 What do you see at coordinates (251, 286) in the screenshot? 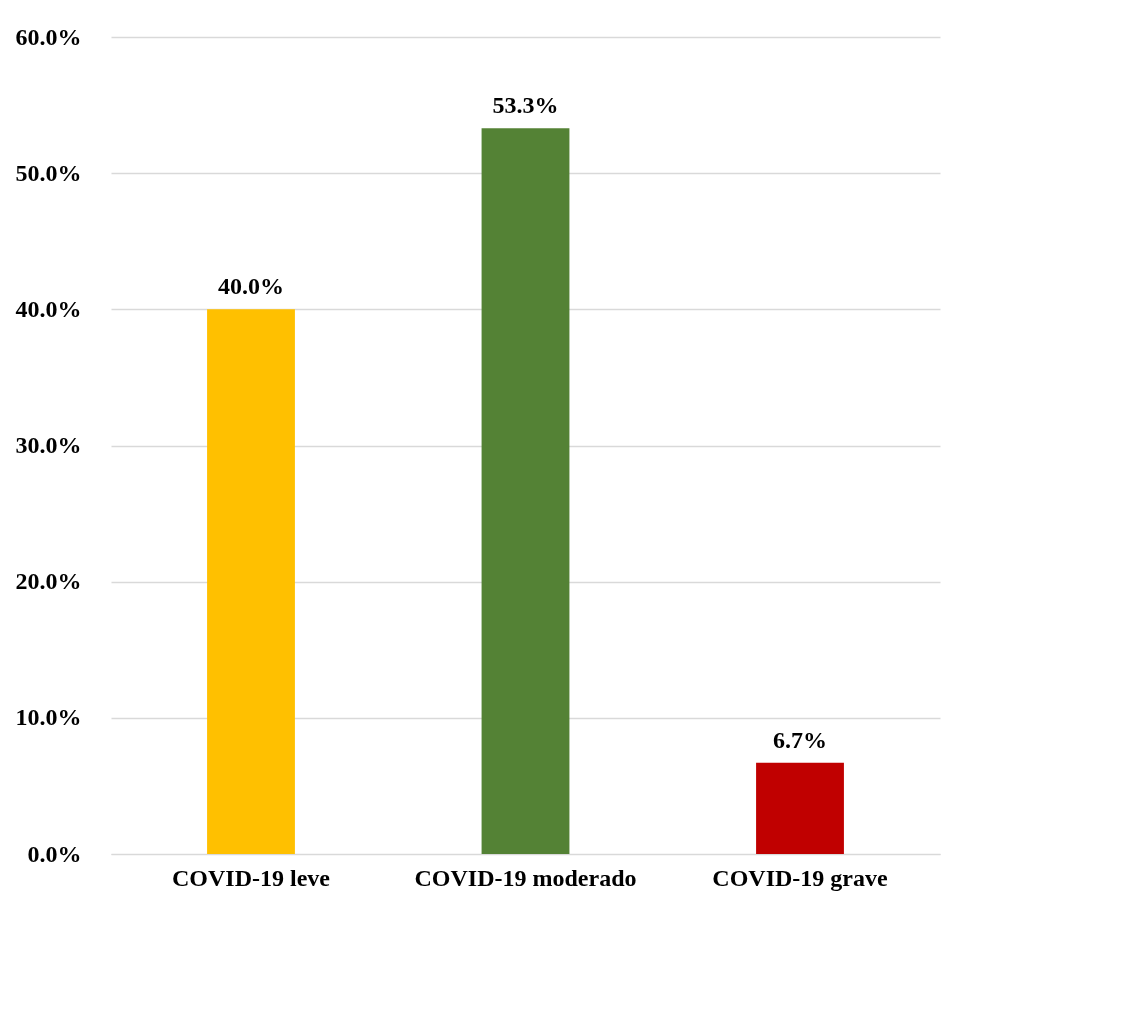
I see `data-label: 40.0%` at bounding box center [251, 286].